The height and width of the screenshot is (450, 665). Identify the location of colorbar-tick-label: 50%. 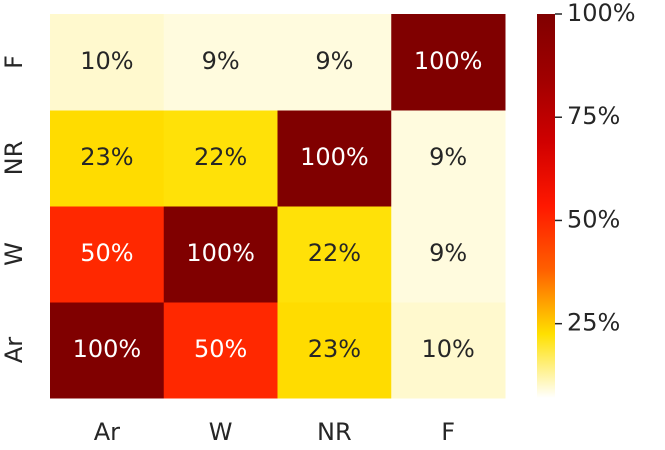
(593, 219).